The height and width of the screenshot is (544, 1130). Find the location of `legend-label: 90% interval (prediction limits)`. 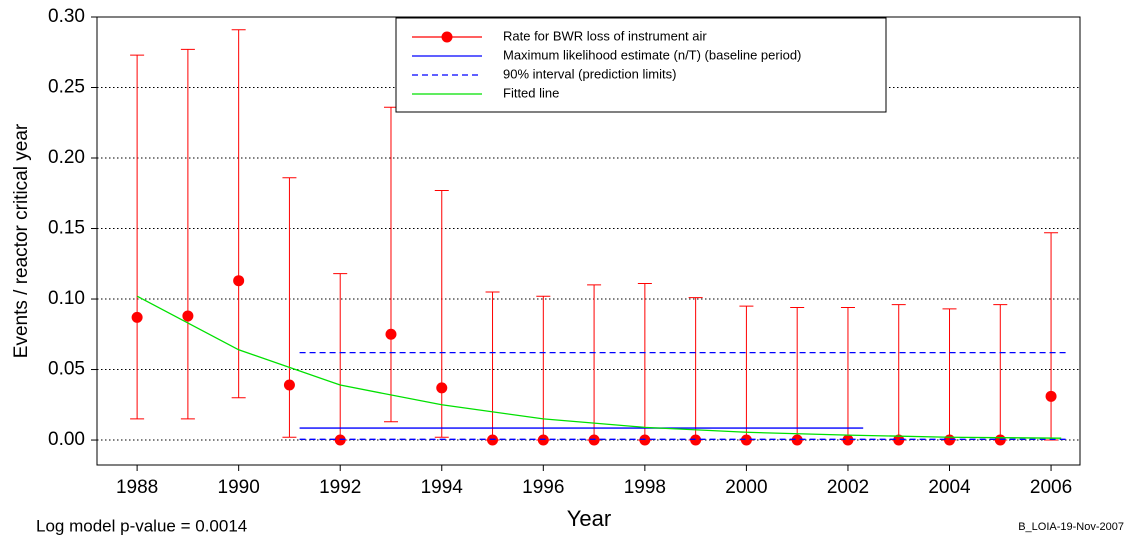

legend-label: 90% interval (prediction limits) is located at coordinates (589, 73).